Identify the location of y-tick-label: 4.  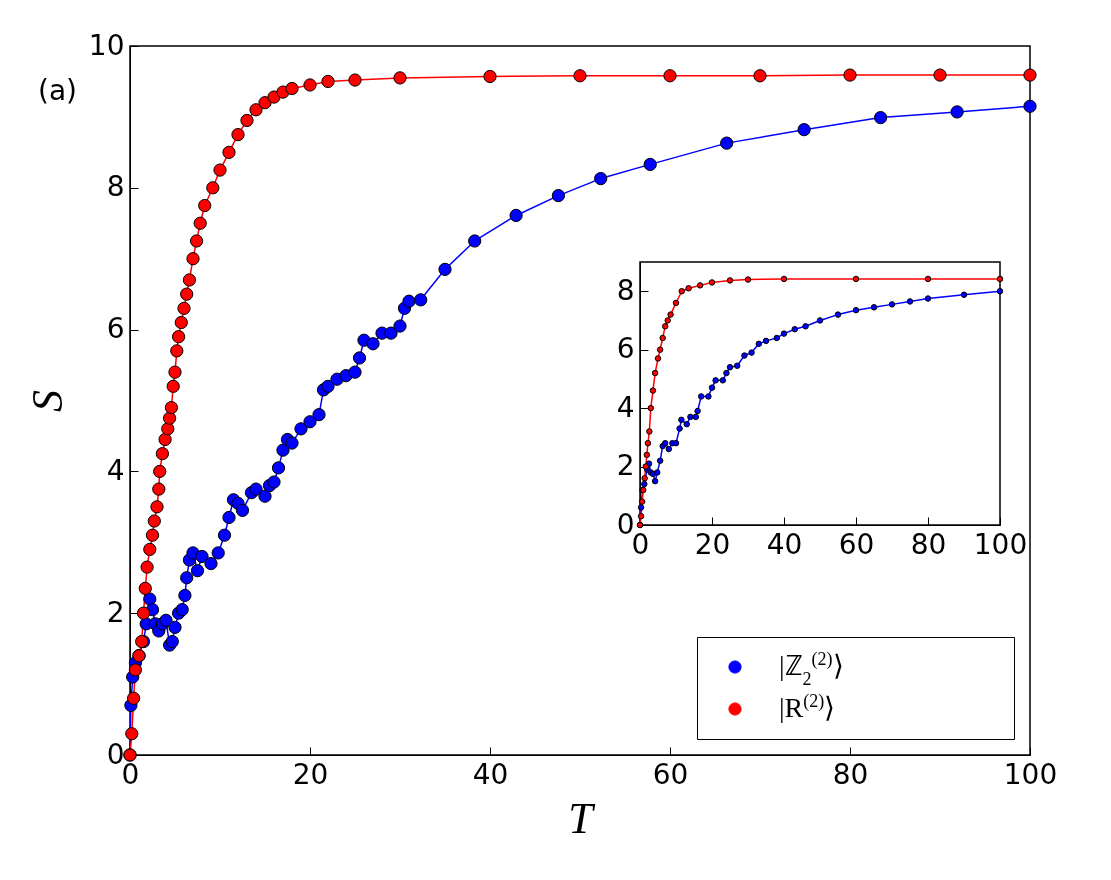
(625, 407).